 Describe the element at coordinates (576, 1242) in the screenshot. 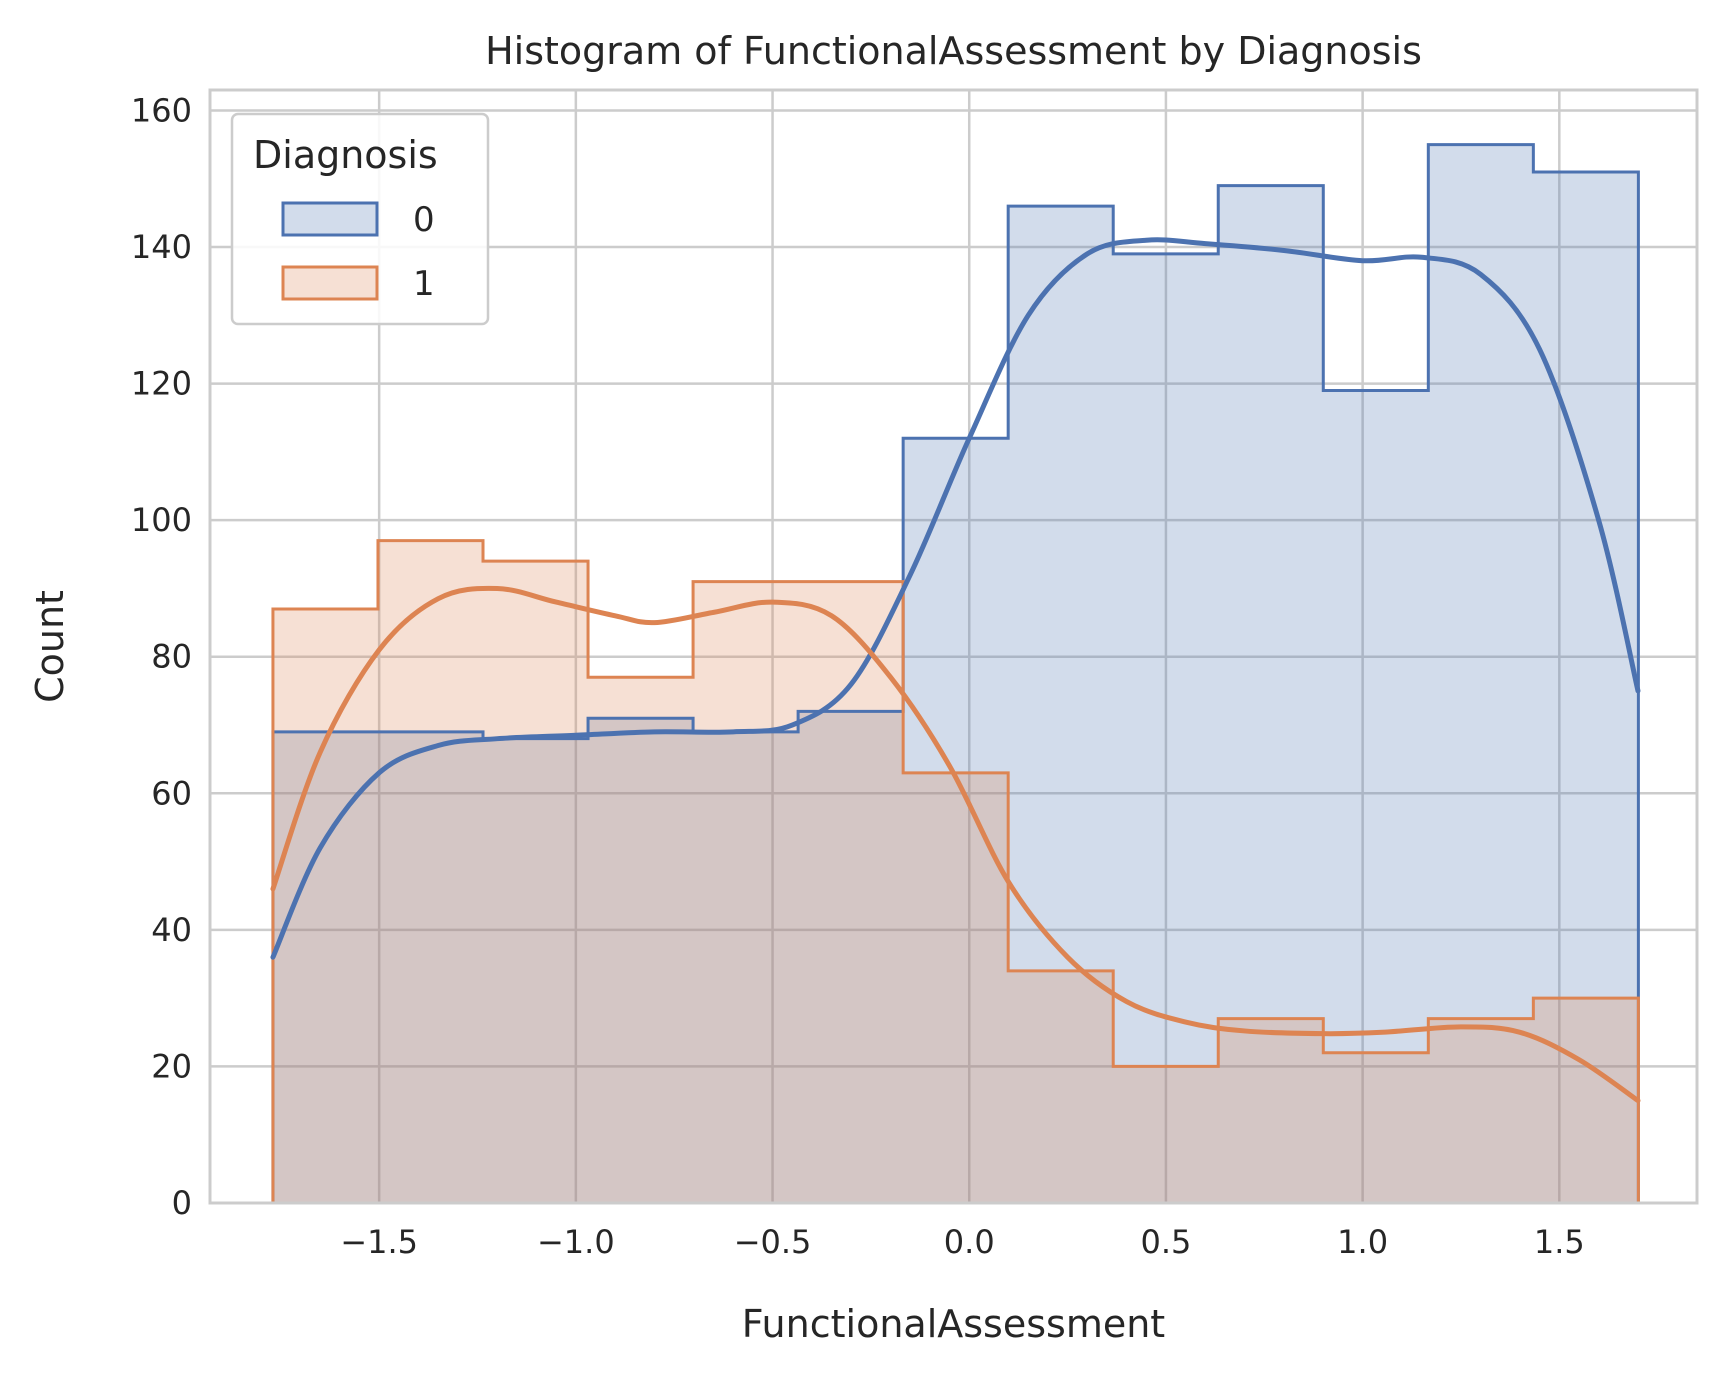

I see `x-tick-label: −1.0` at that location.